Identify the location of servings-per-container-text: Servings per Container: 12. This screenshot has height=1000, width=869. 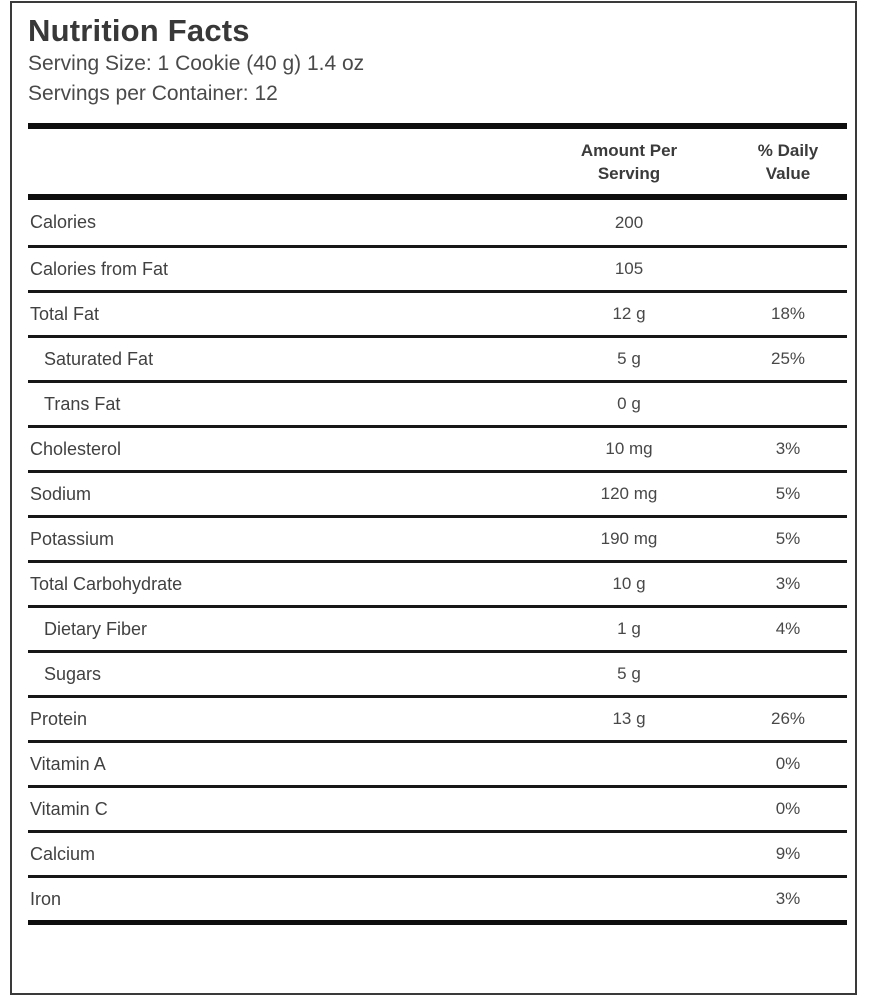
(153, 93).